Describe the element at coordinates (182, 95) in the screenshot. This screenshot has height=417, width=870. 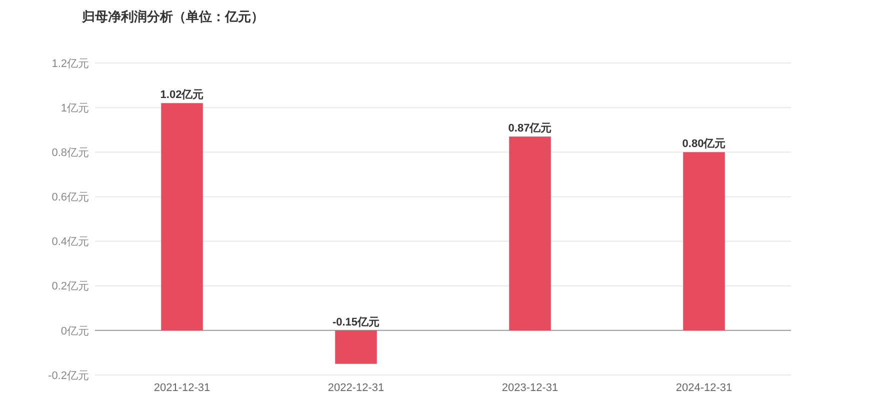
I see `data-label: 1.02亿元` at that location.